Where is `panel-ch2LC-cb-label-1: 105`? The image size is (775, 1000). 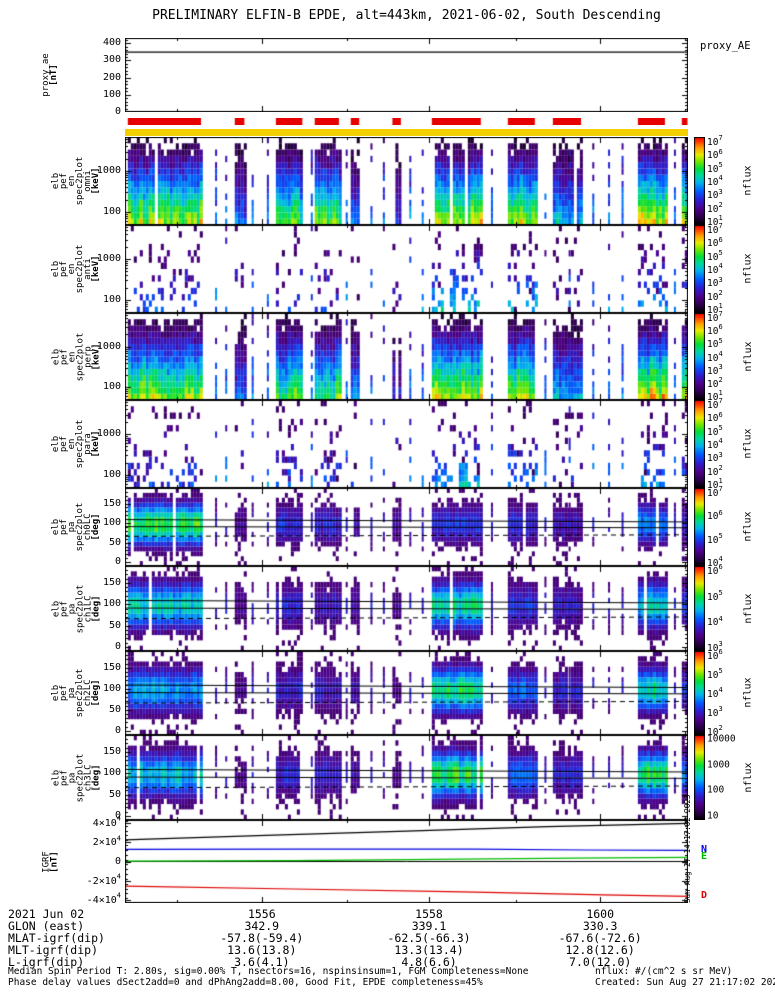 panel-ch2LC-cb-label-1: 105 is located at coordinates (715, 674).